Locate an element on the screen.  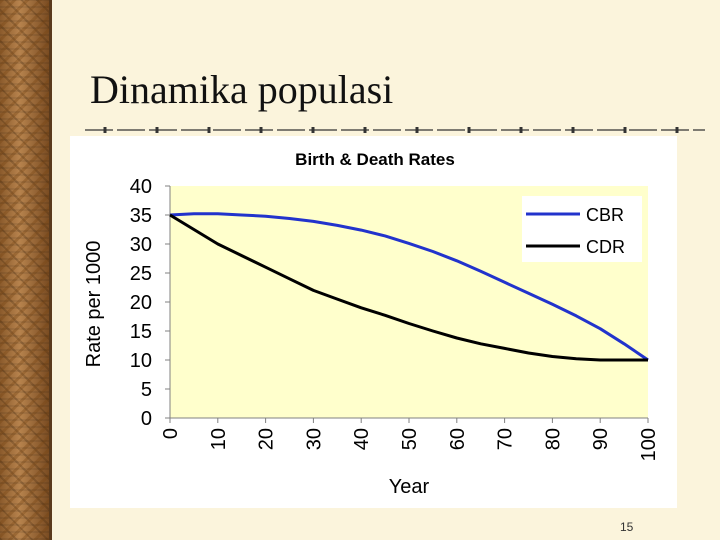
x-tick-group: 0 10 20 30 40 50 60 70 80 90 100 is located at coordinates (410, 439).